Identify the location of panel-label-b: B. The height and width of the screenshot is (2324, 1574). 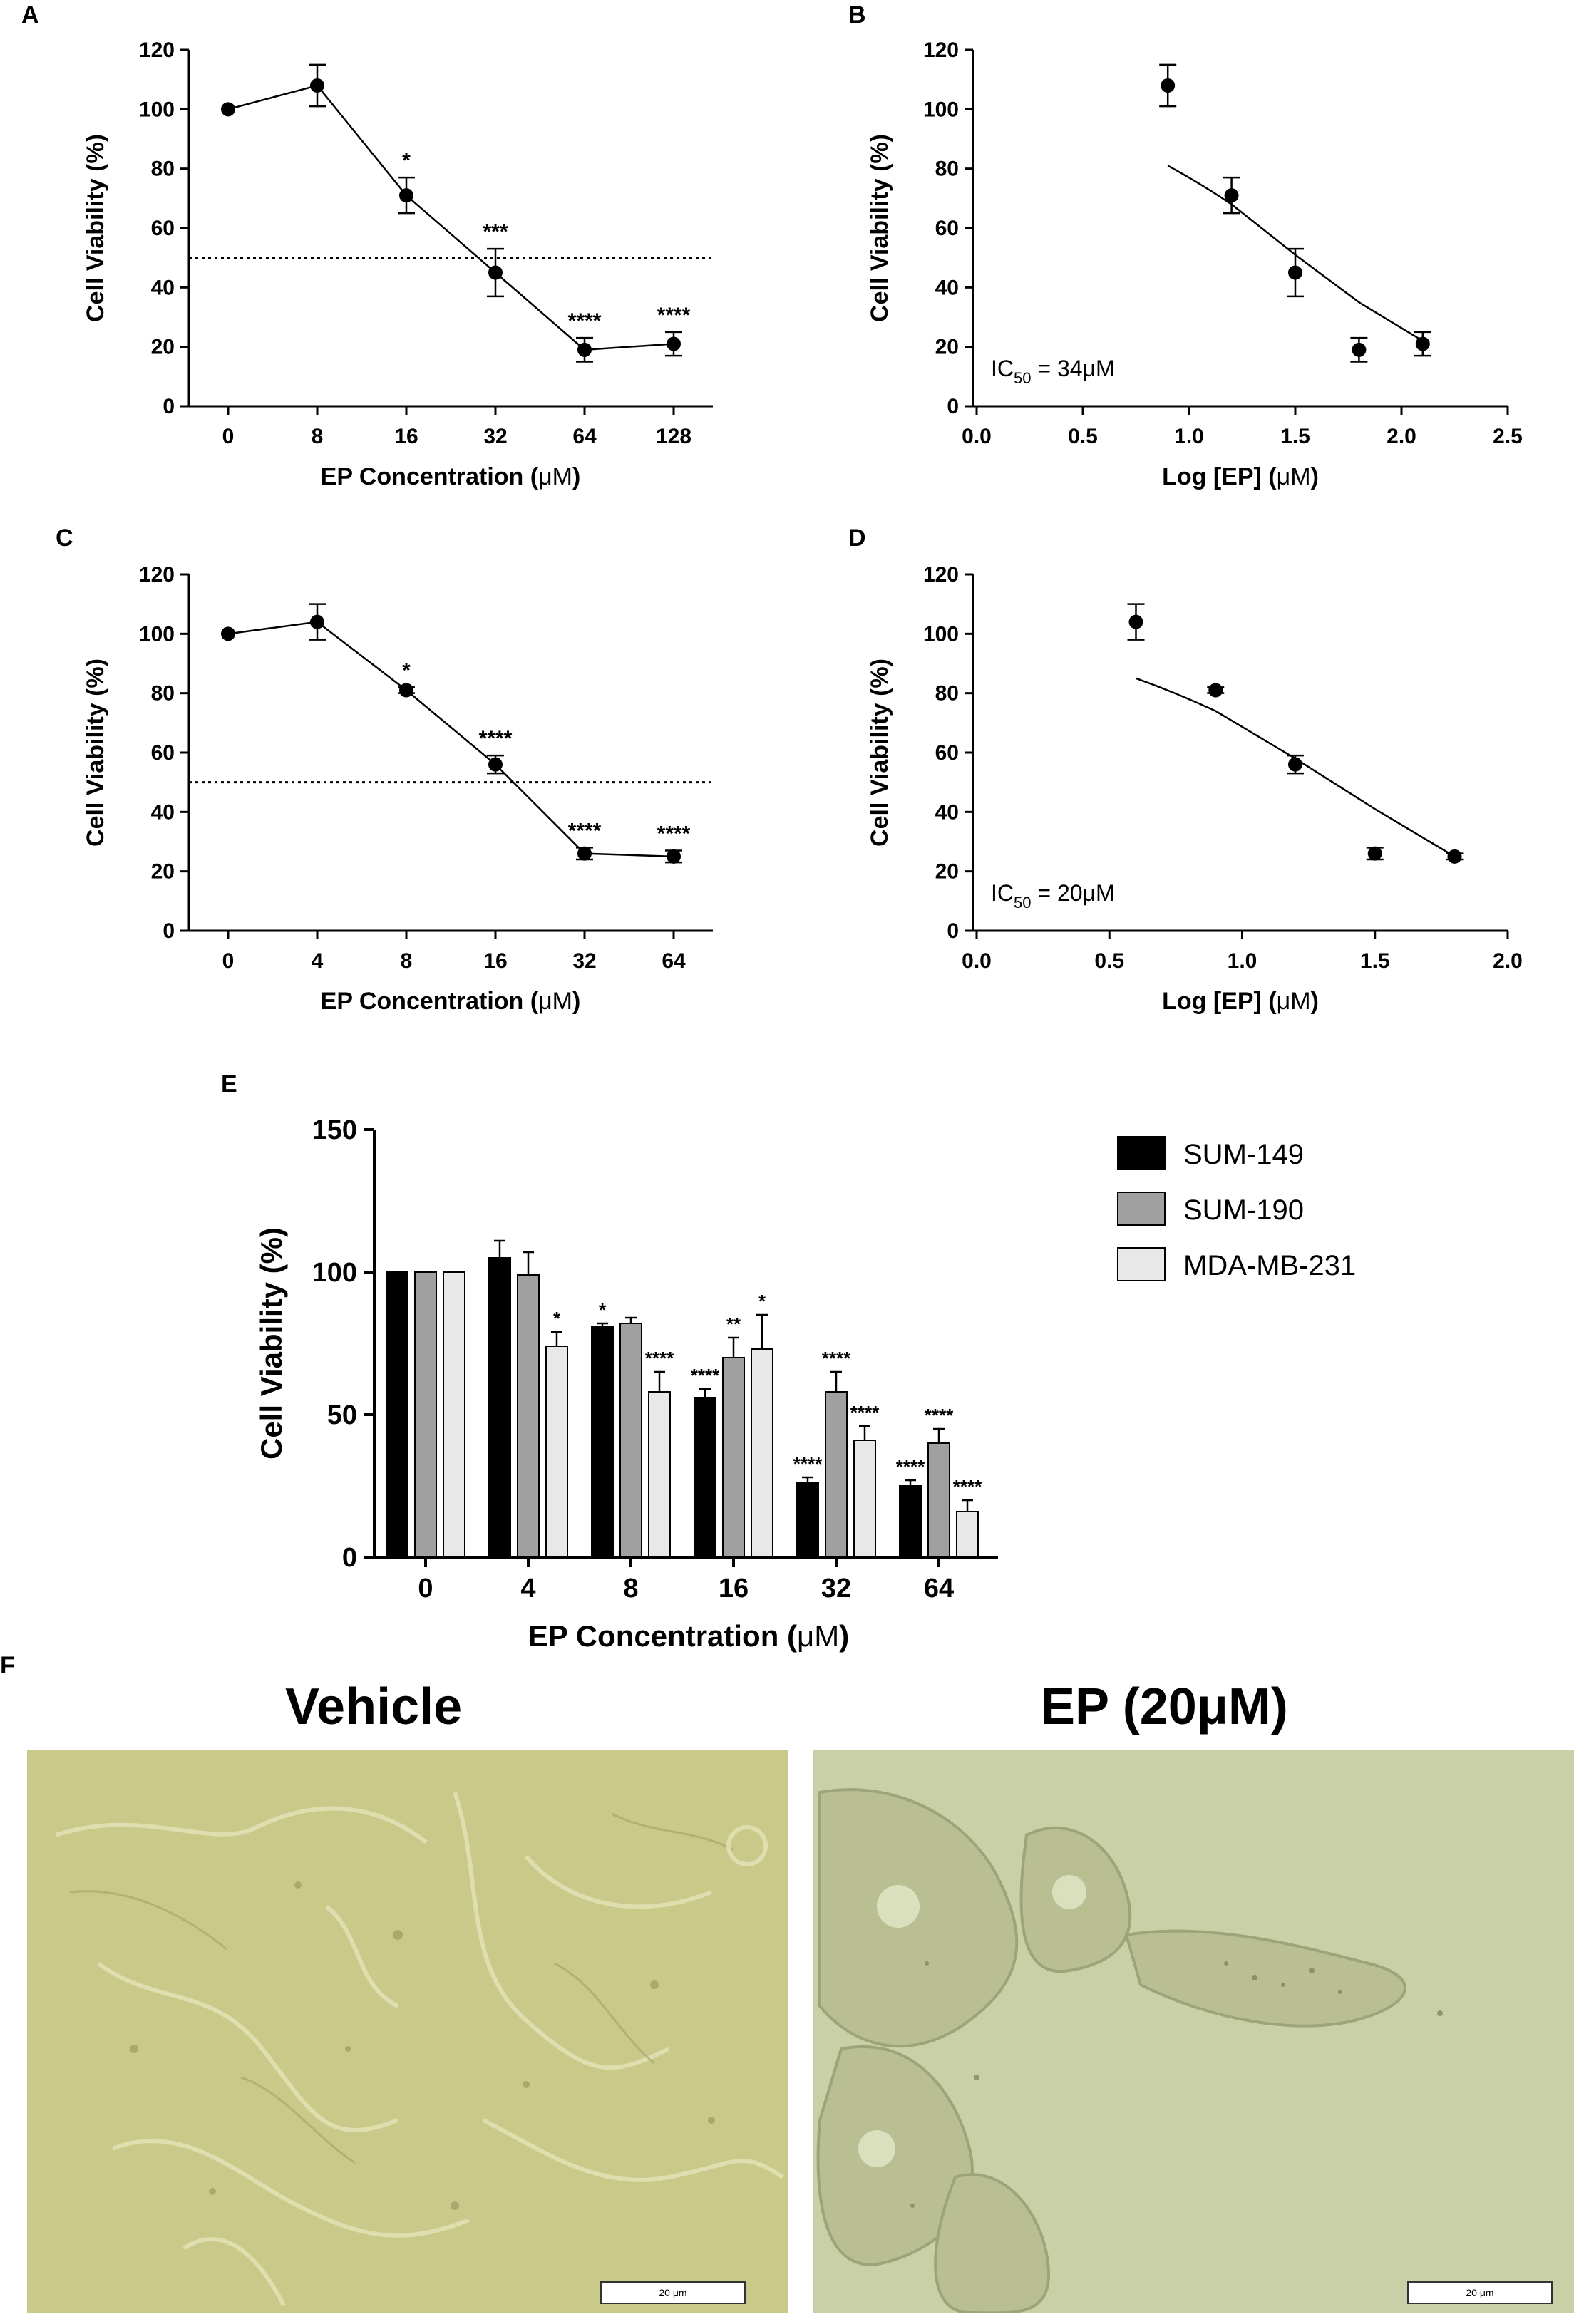
(857, 15).